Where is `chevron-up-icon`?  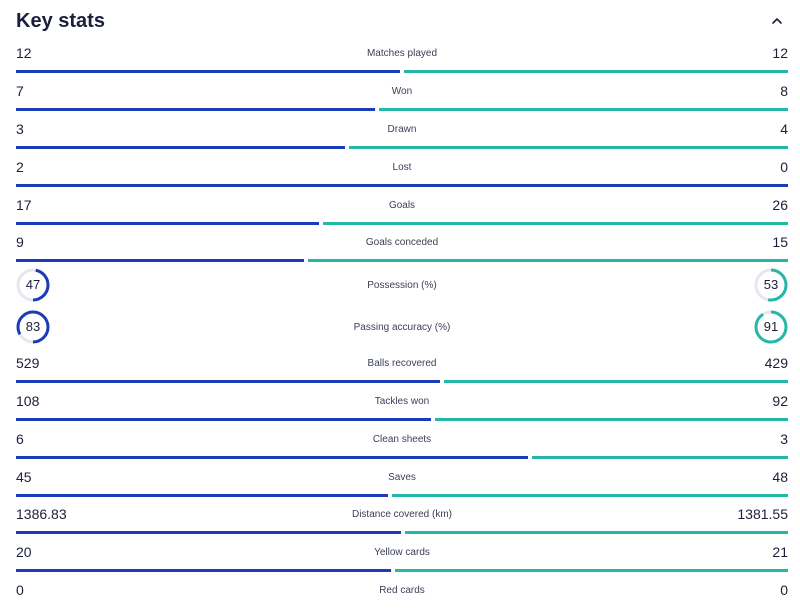 chevron-up-icon is located at coordinates (777, 21).